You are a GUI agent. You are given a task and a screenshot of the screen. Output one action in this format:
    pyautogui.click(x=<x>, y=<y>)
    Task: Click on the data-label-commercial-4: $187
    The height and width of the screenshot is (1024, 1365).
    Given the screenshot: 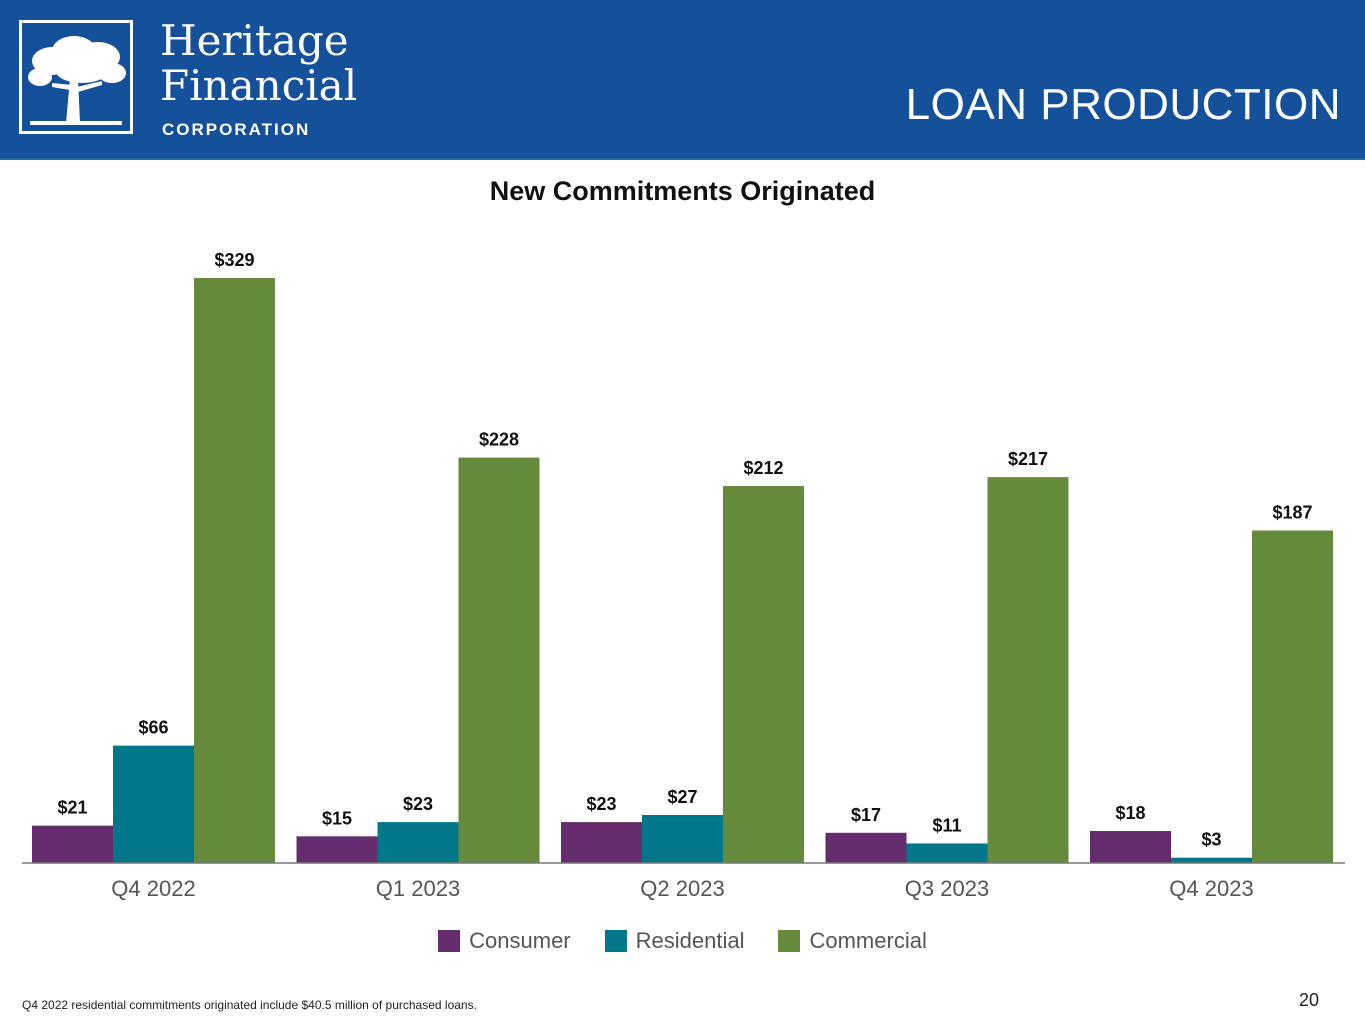 What is the action you would take?
    pyautogui.click(x=1292, y=512)
    